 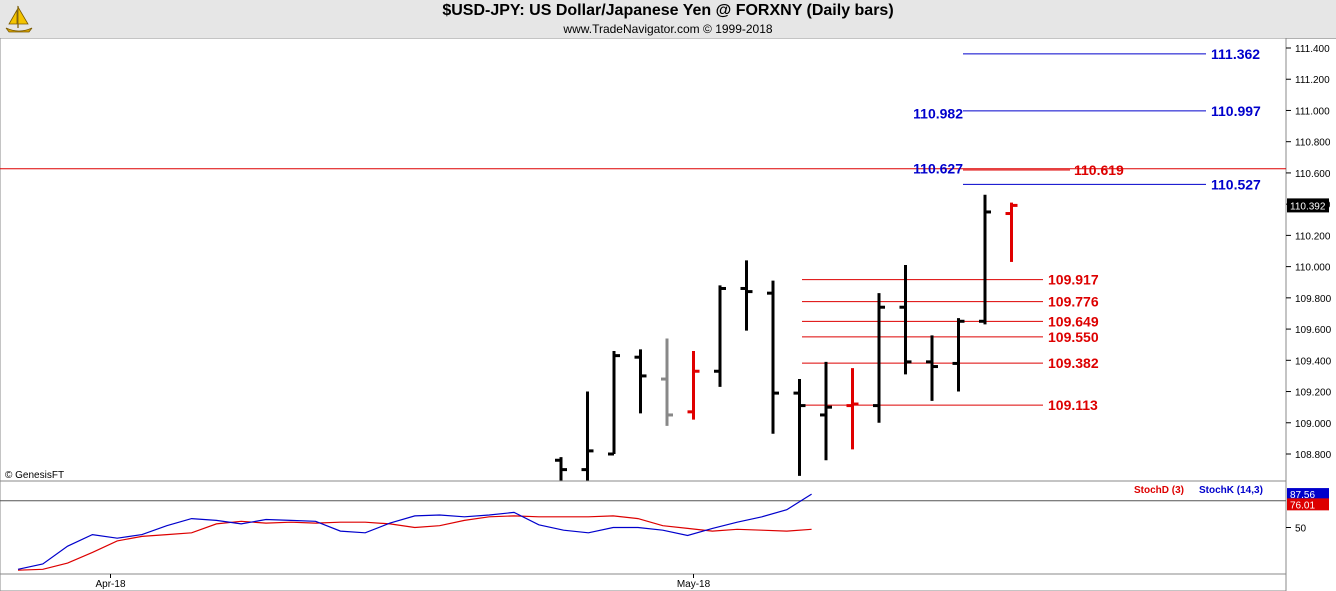 What do you see at coordinates (938, 169) in the screenshot?
I see `level-label: 110.627` at bounding box center [938, 169].